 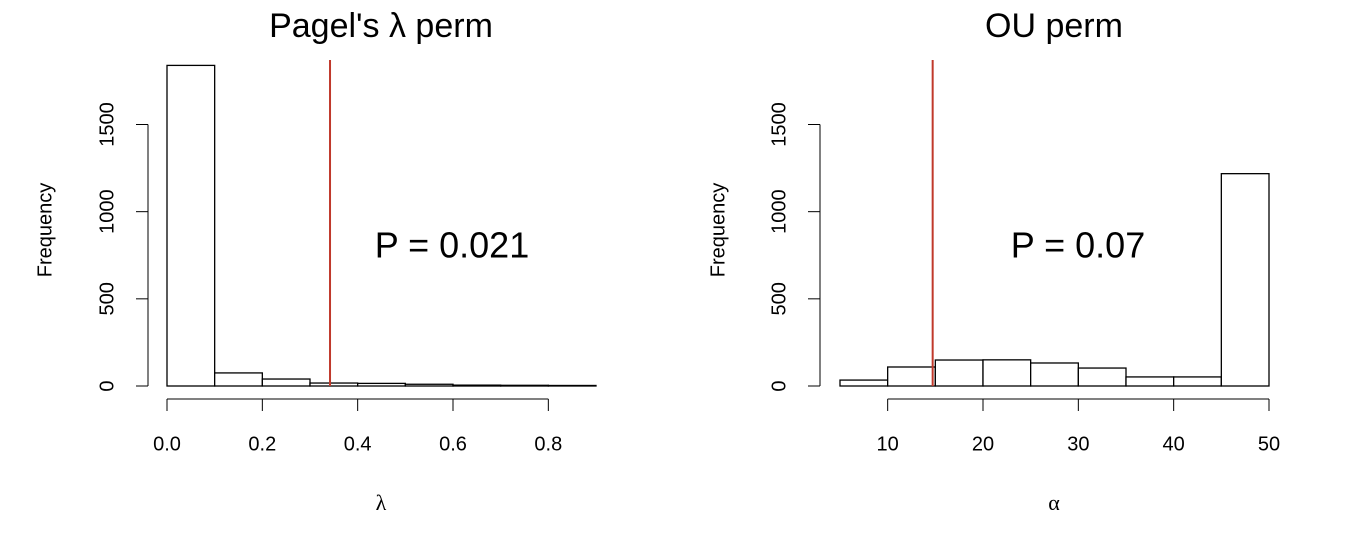 What do you see at coordinates (1078, 444) in the screenshot?
I see `x-tick-label: 30` at bounding box center [1078, 444].